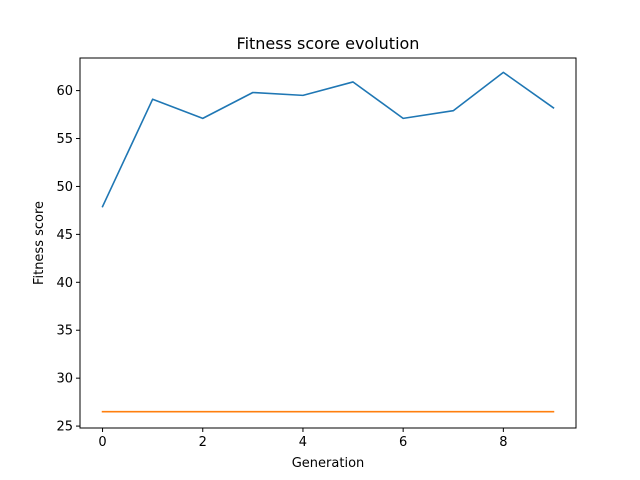 The height and width of the screenshot is (480, 640). Describe the element at coordinates (64, 331) in the screenshot. I see `y-tick-label: 35` at that location.